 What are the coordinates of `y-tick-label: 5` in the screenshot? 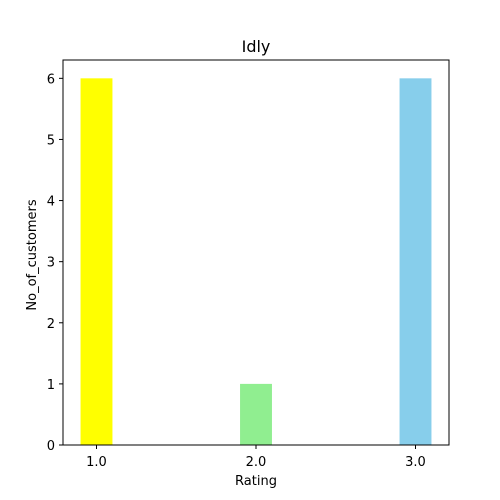 It's located at (51, 140).